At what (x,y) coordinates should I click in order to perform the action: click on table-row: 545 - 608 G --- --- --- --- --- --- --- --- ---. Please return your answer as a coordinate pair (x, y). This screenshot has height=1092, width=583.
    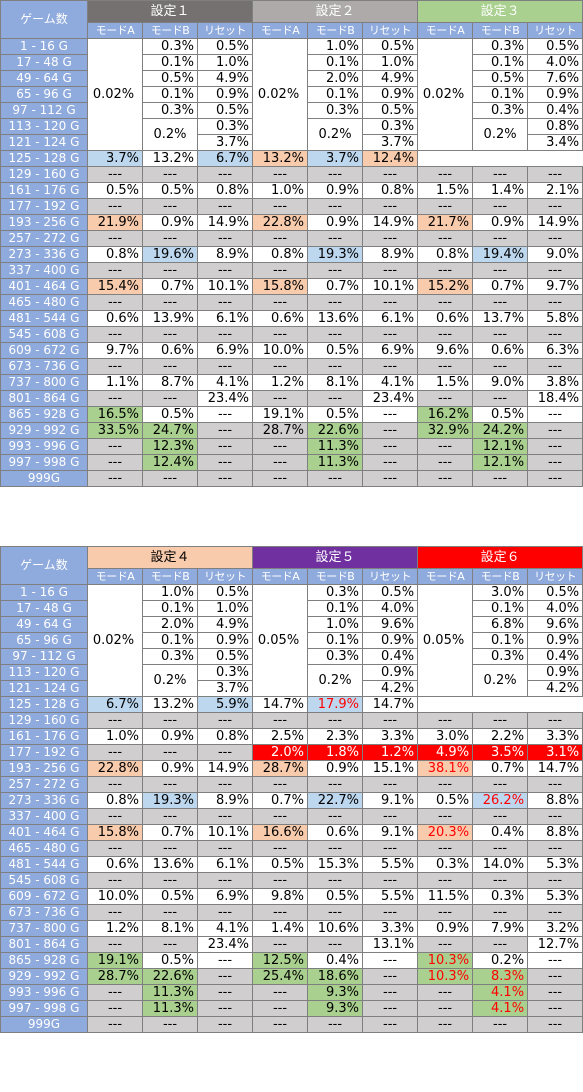
    Looking at the image, I should click on (291, 334).